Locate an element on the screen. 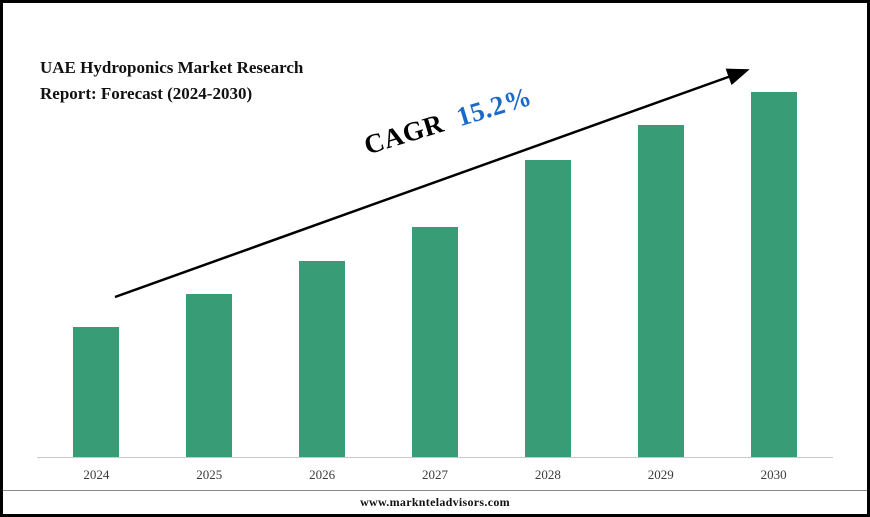 The image size is (870, 517). x-axis-line is located at coordinates (435, 457).